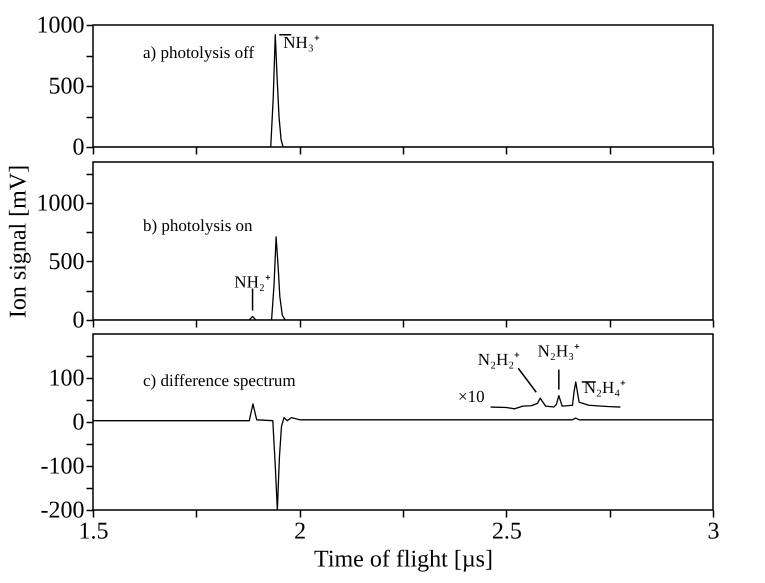 The height and width of the screenshot is (583, 765). I want to click on annotation: a) photolysis off, so click(198, 52).